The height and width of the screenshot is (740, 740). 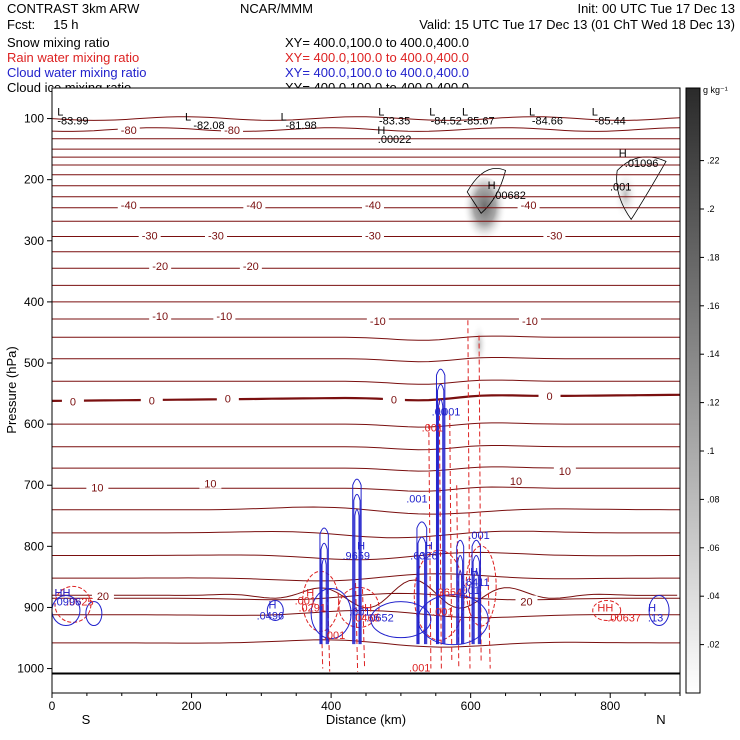 I want to click on colorbar-tick-label: .18, so click(x=713, y=257).